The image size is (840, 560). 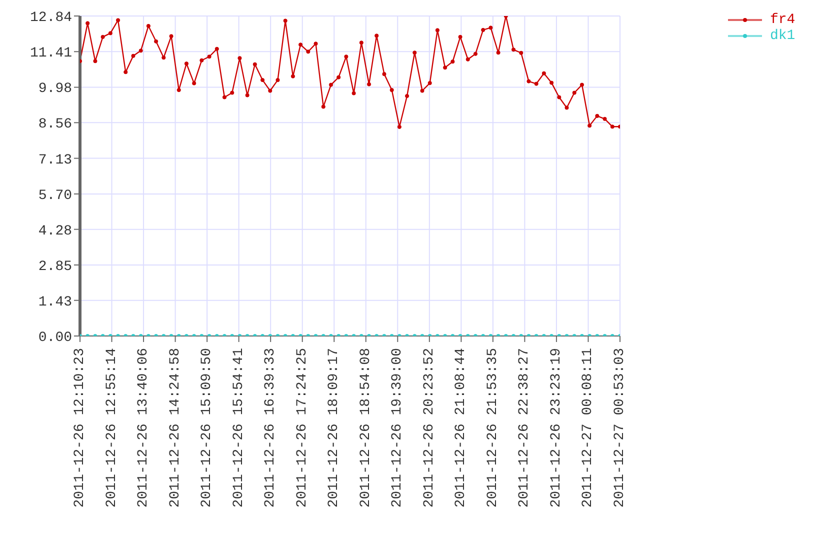 I want to click on x-tick-label: 2011-12-26 18:09:17, so click(x=334, y=428).